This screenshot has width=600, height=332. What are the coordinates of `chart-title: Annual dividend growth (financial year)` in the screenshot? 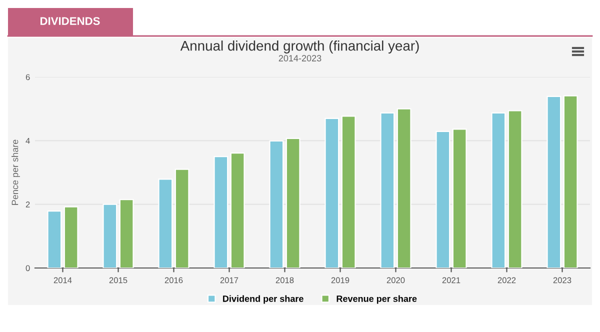 It's located at (299, 47).